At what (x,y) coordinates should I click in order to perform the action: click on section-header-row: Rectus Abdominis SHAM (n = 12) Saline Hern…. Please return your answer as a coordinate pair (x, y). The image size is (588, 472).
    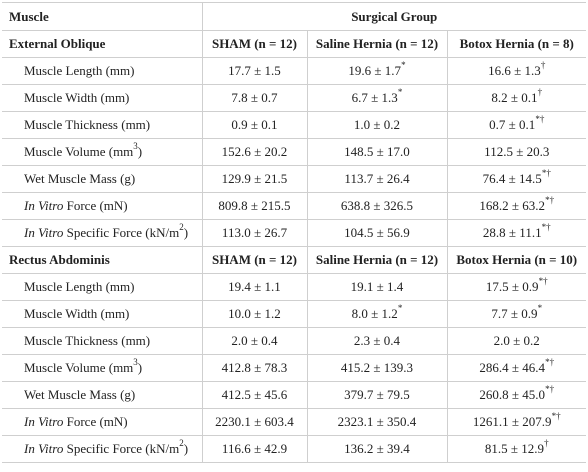
    Looking at the image, I should click on (294, 260).